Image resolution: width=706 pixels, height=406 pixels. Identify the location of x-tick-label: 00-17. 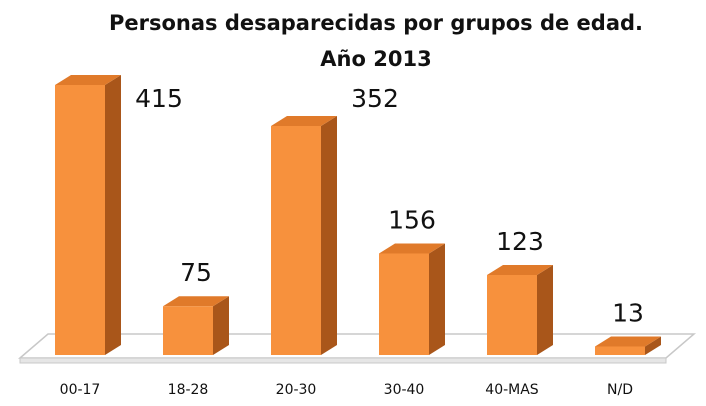
(80, 390).